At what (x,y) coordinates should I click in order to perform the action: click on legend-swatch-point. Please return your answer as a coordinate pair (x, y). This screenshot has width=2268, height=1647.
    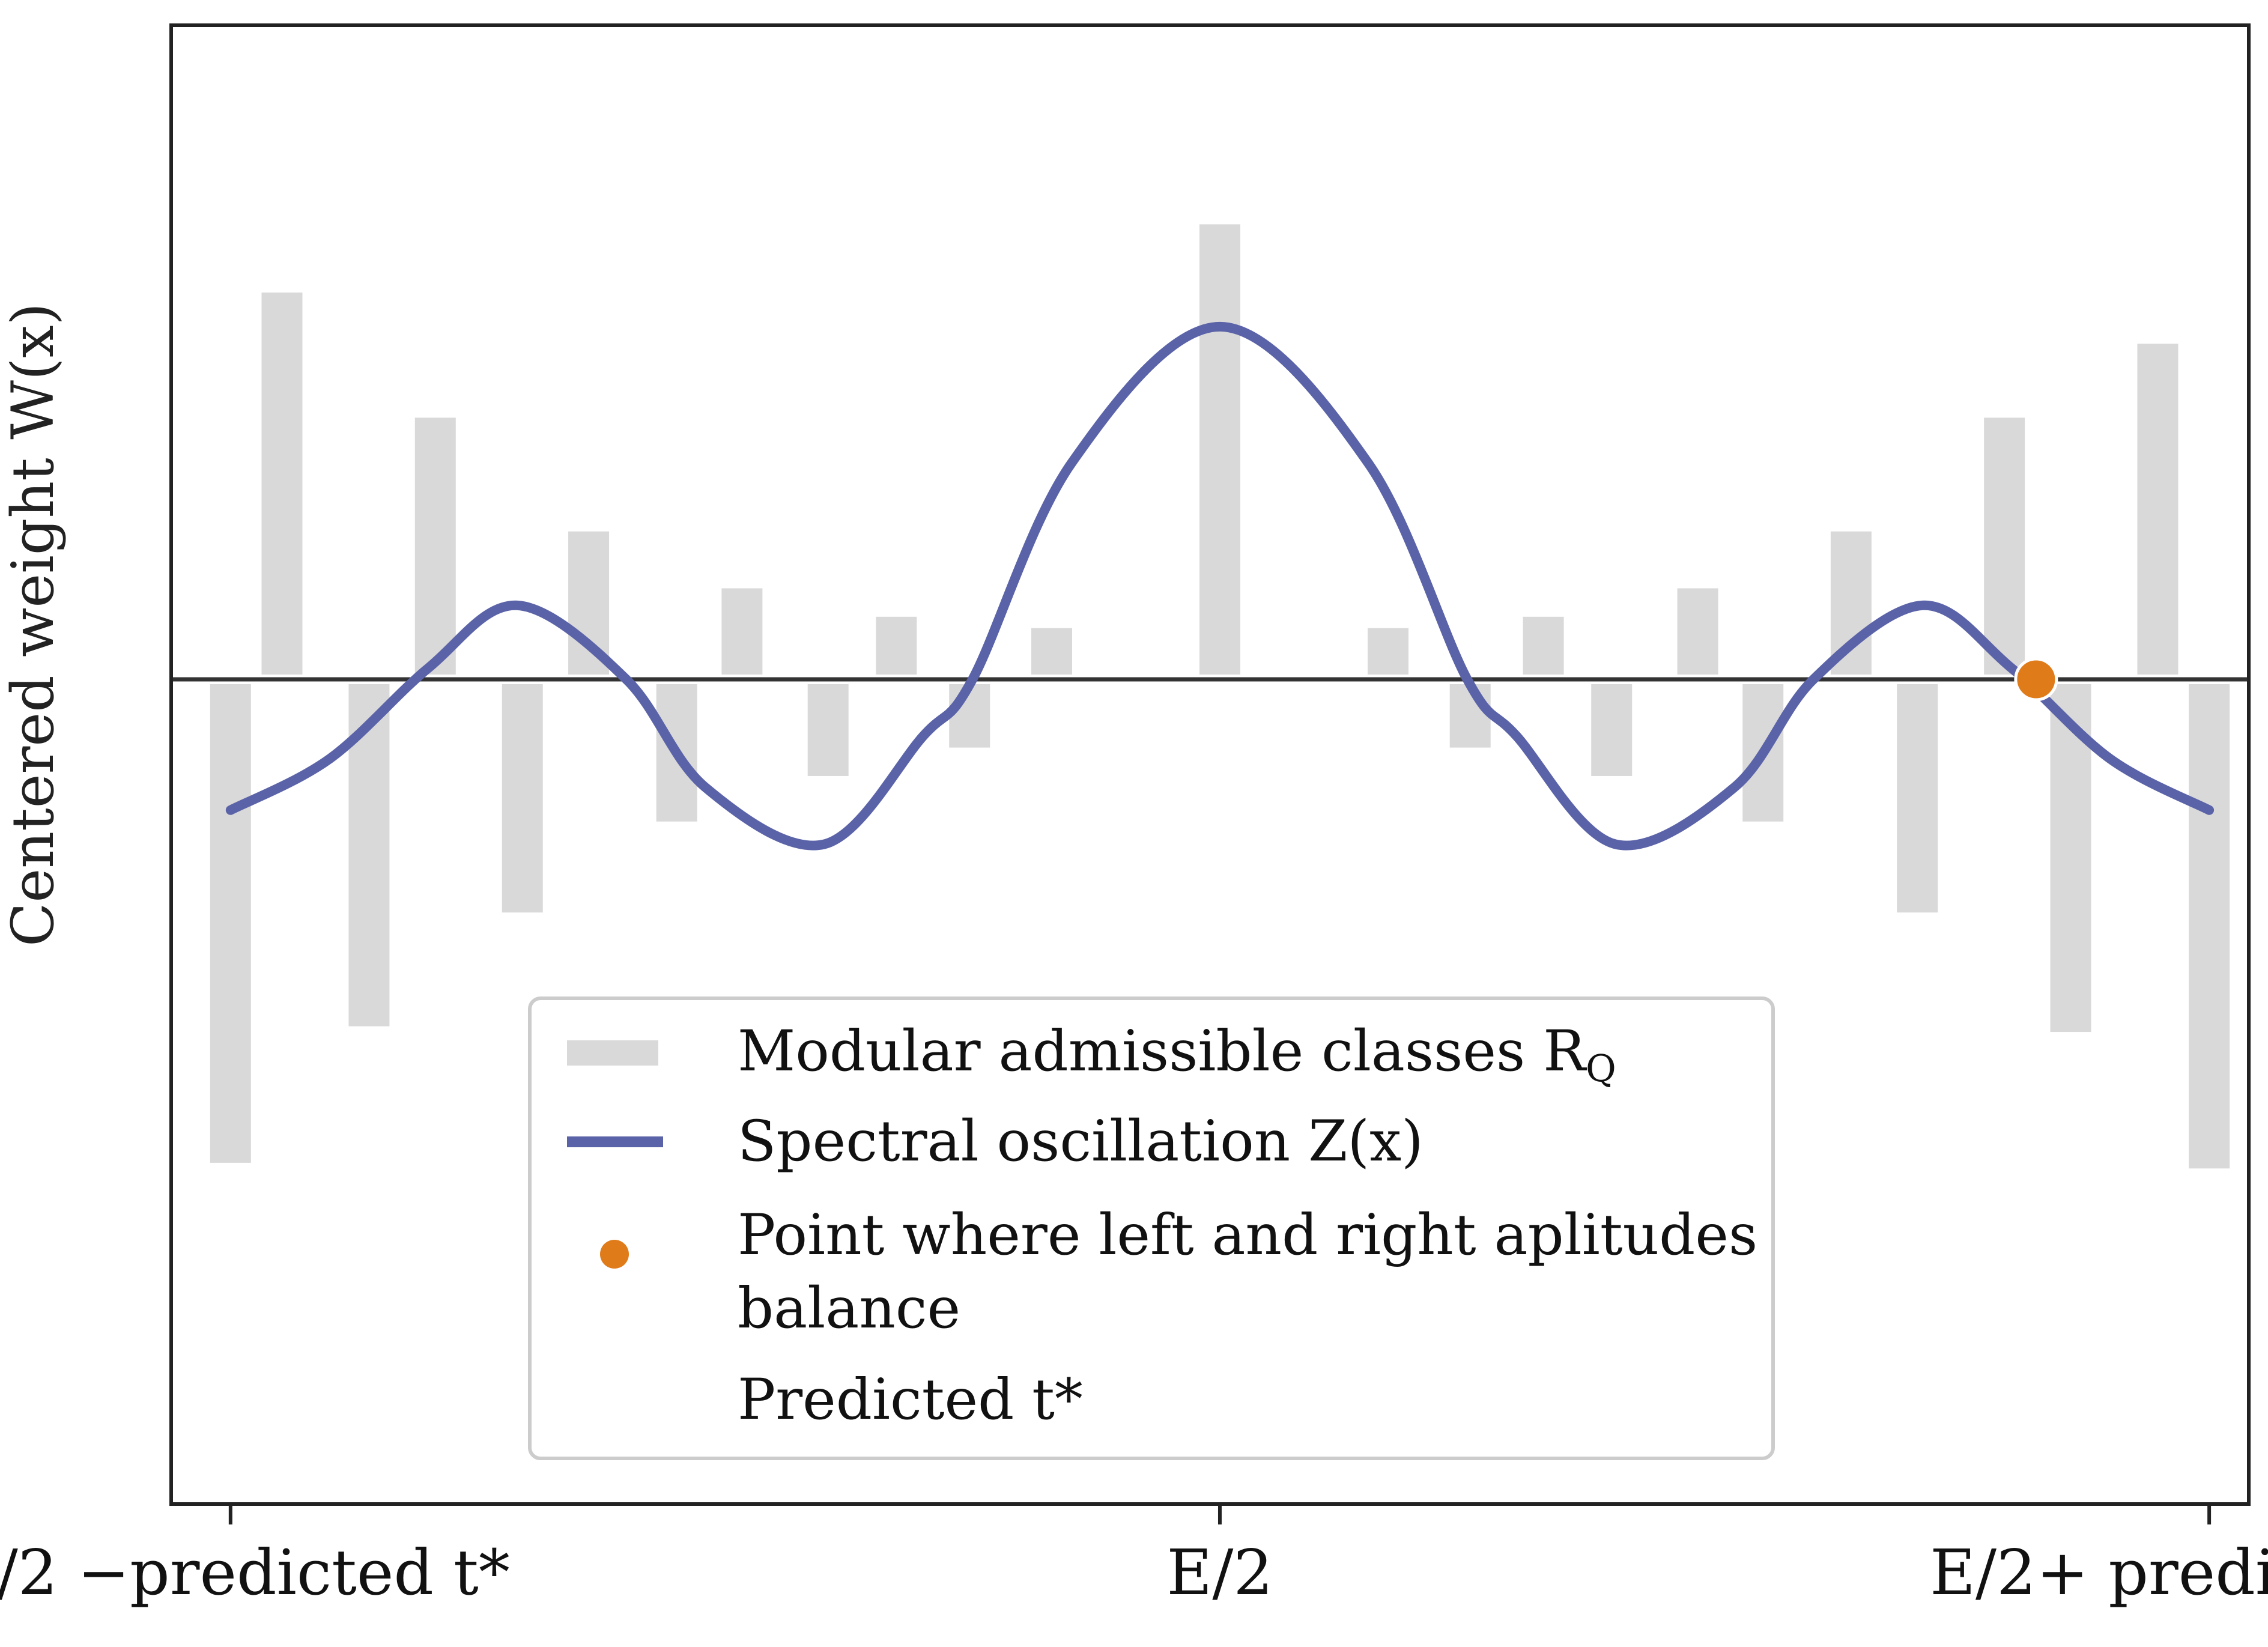
    Looking at the image, I should click on (614, 1254).